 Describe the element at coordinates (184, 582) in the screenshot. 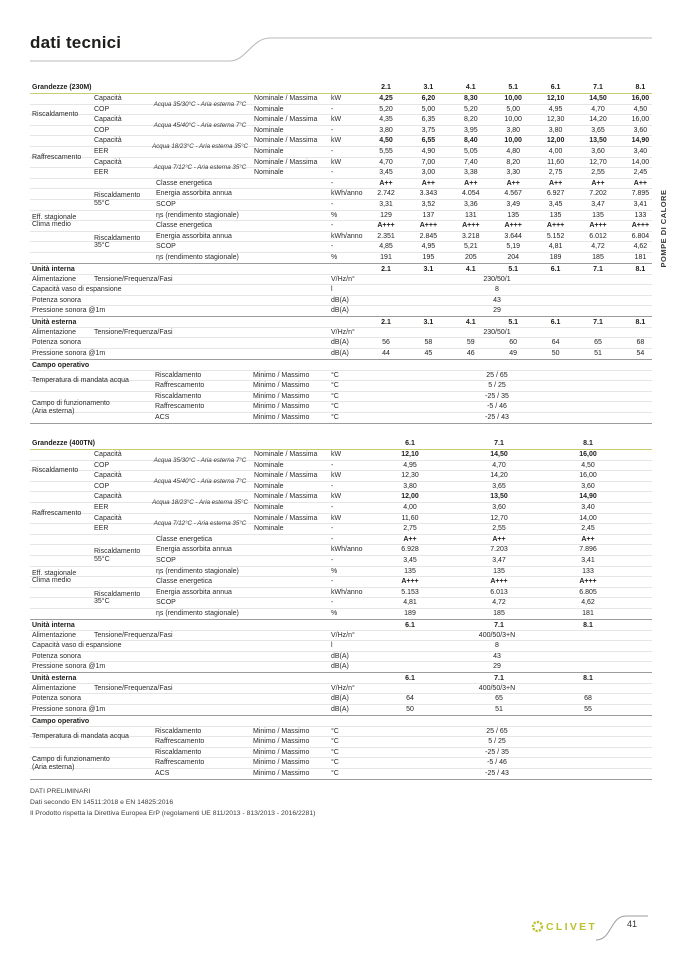

I see `row-property: Classe energetica` at that location.